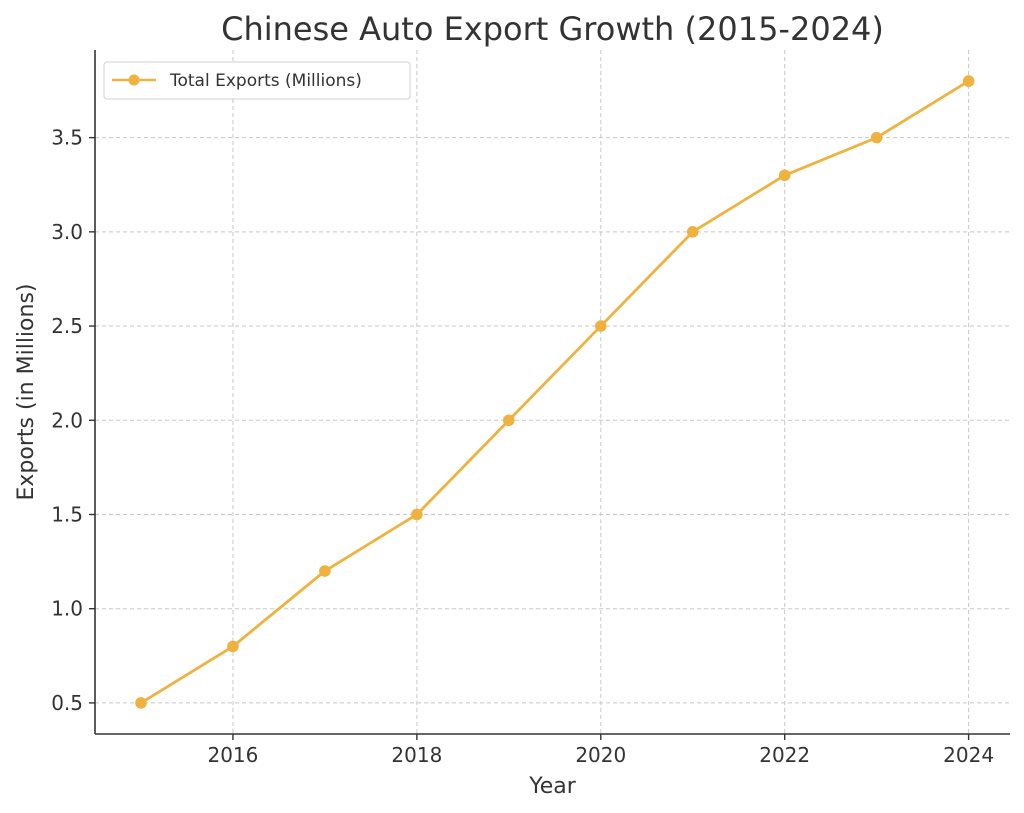  Describe the element at coordinates (67, 703) in the screenshot. I see `y-tick-label: 0.5` at that location.